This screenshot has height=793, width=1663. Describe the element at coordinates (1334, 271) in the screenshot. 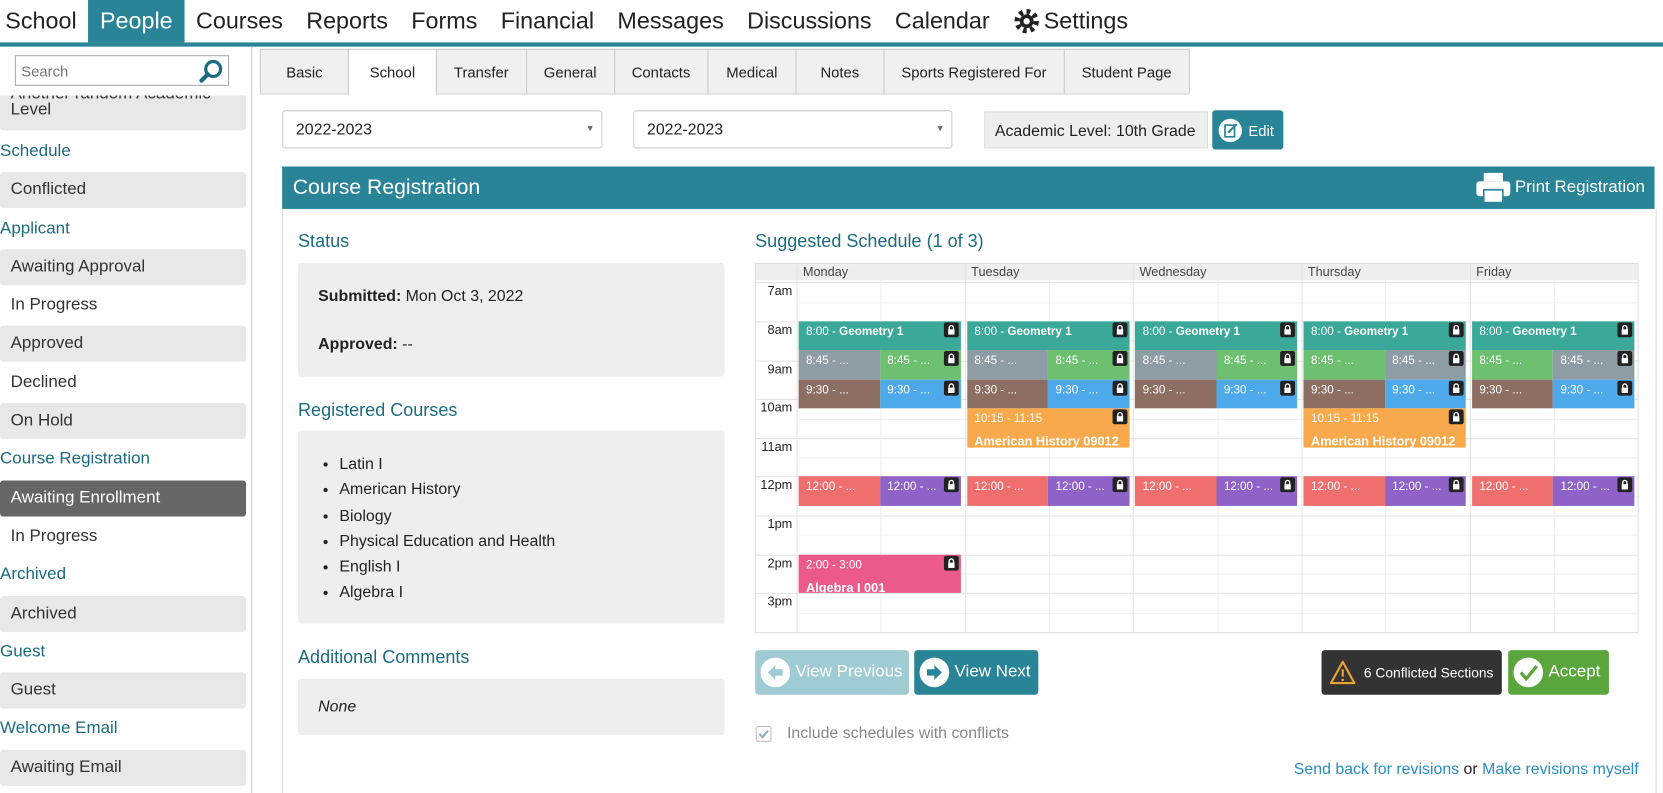

I see `day-label: Thursday` at that location.